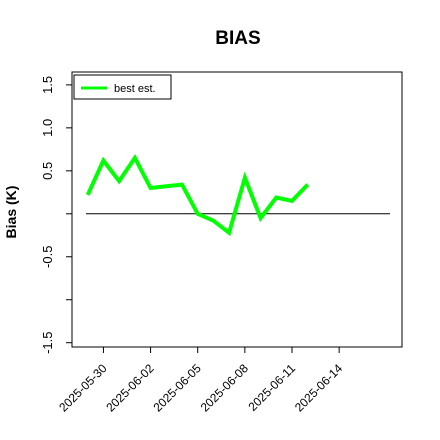  I want to click on y-axis-label: Bias (K), so click(11, 212).